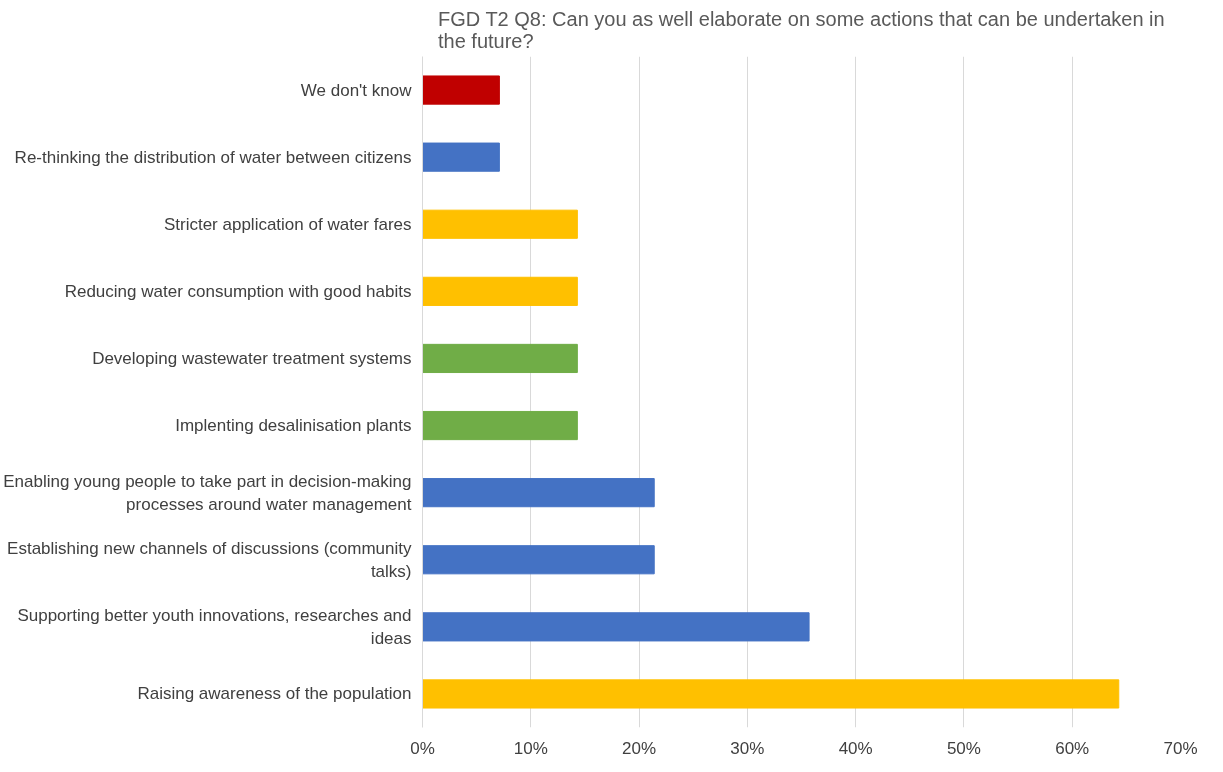 The image size is (1223, 772). Describe the element at coordinates (747, 748) in the screenshot. I see `x-tick-label: 30%` at that location.